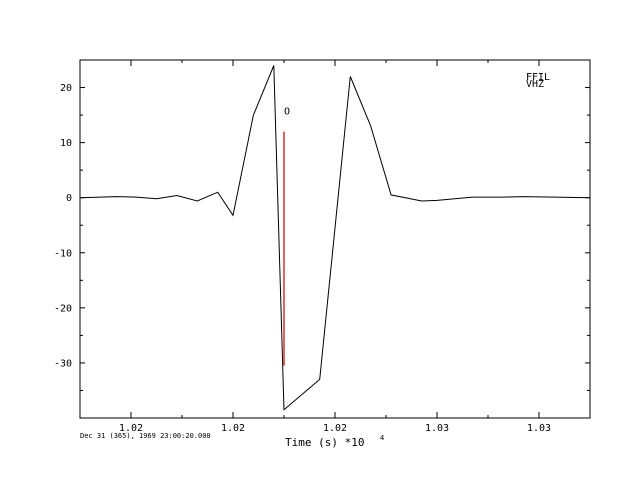 Image resolution: width=640 pixels, height=480 pixels. I want to click on x-axis-exponent: 4, so click(382, 438).